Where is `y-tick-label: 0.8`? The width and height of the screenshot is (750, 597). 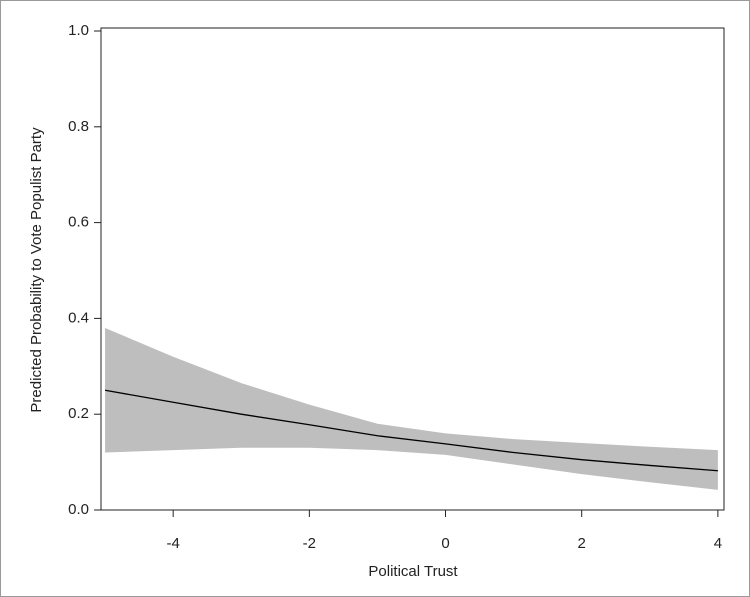 y-tick-label: 0.8 is located at coordinates (78, 126).